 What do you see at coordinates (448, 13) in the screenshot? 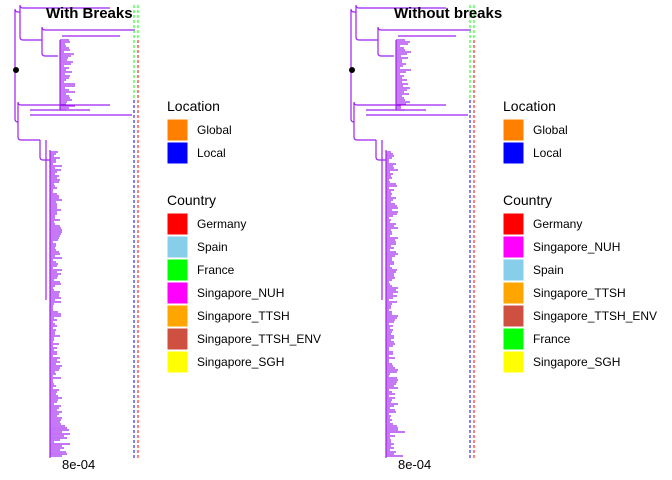
I see `panel-title: Without breaks` at bounding box center [448, 13].